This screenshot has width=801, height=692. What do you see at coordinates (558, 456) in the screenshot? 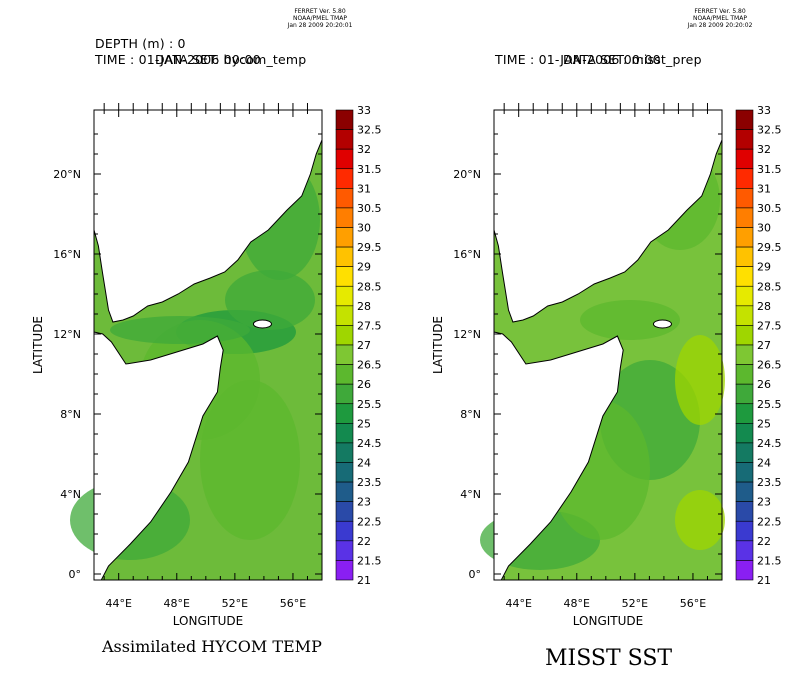
I see `horn-of-africa-land` at bounding box center [558, 456].